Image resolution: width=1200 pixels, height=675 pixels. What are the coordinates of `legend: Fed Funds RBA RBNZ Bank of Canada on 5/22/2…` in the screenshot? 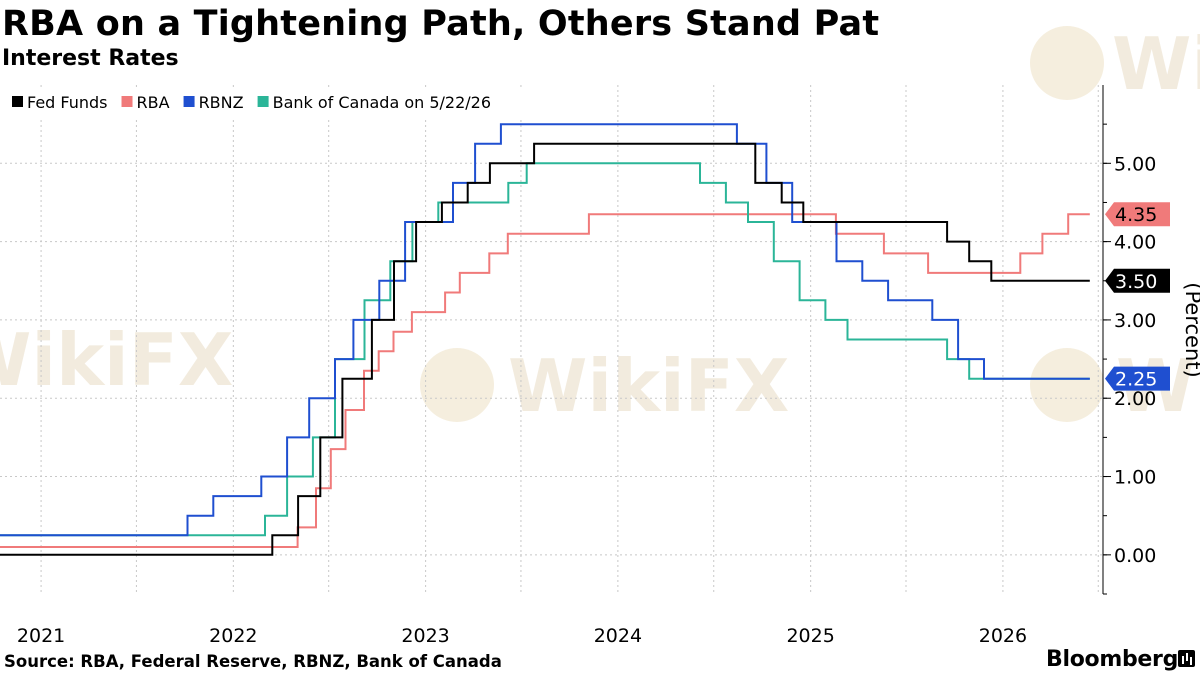 It's located at (265, 102).